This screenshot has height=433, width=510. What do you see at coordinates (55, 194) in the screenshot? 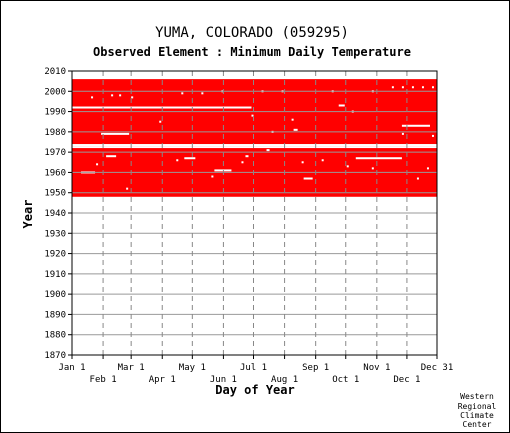
I see `y-tick-label-1950: 1950` at bounding box center [55, 194].